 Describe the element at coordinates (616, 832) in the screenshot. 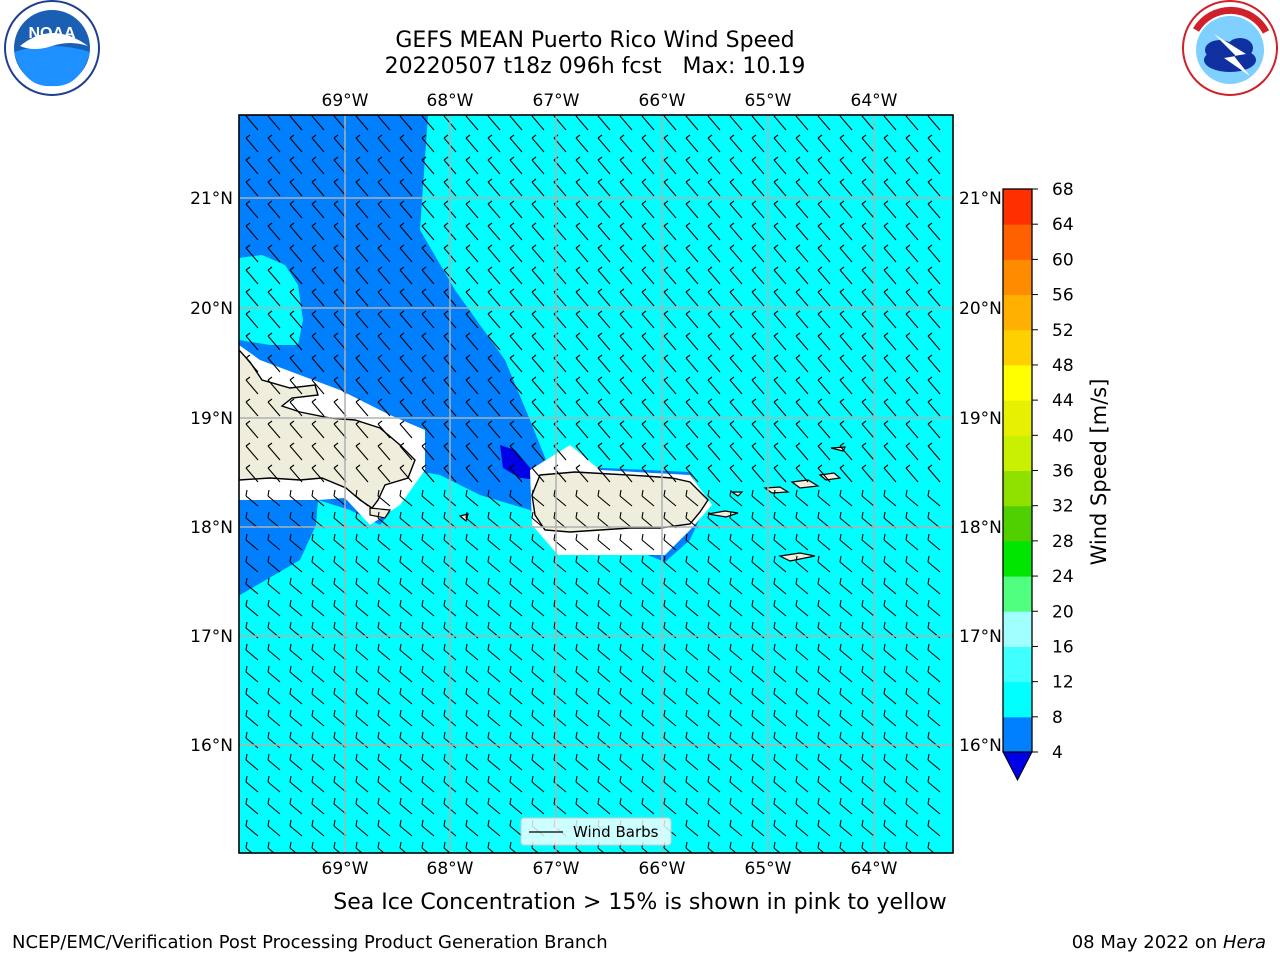

I see `legend-label: Wind Barbs` at that location.